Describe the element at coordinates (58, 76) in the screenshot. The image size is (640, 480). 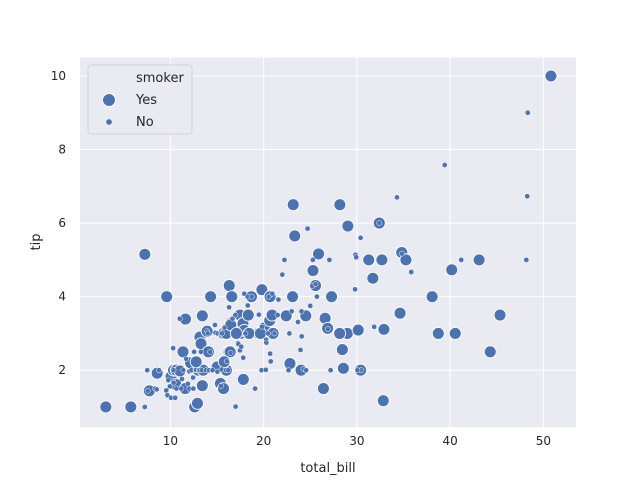
I see `y-tick-label: 10` at that location.